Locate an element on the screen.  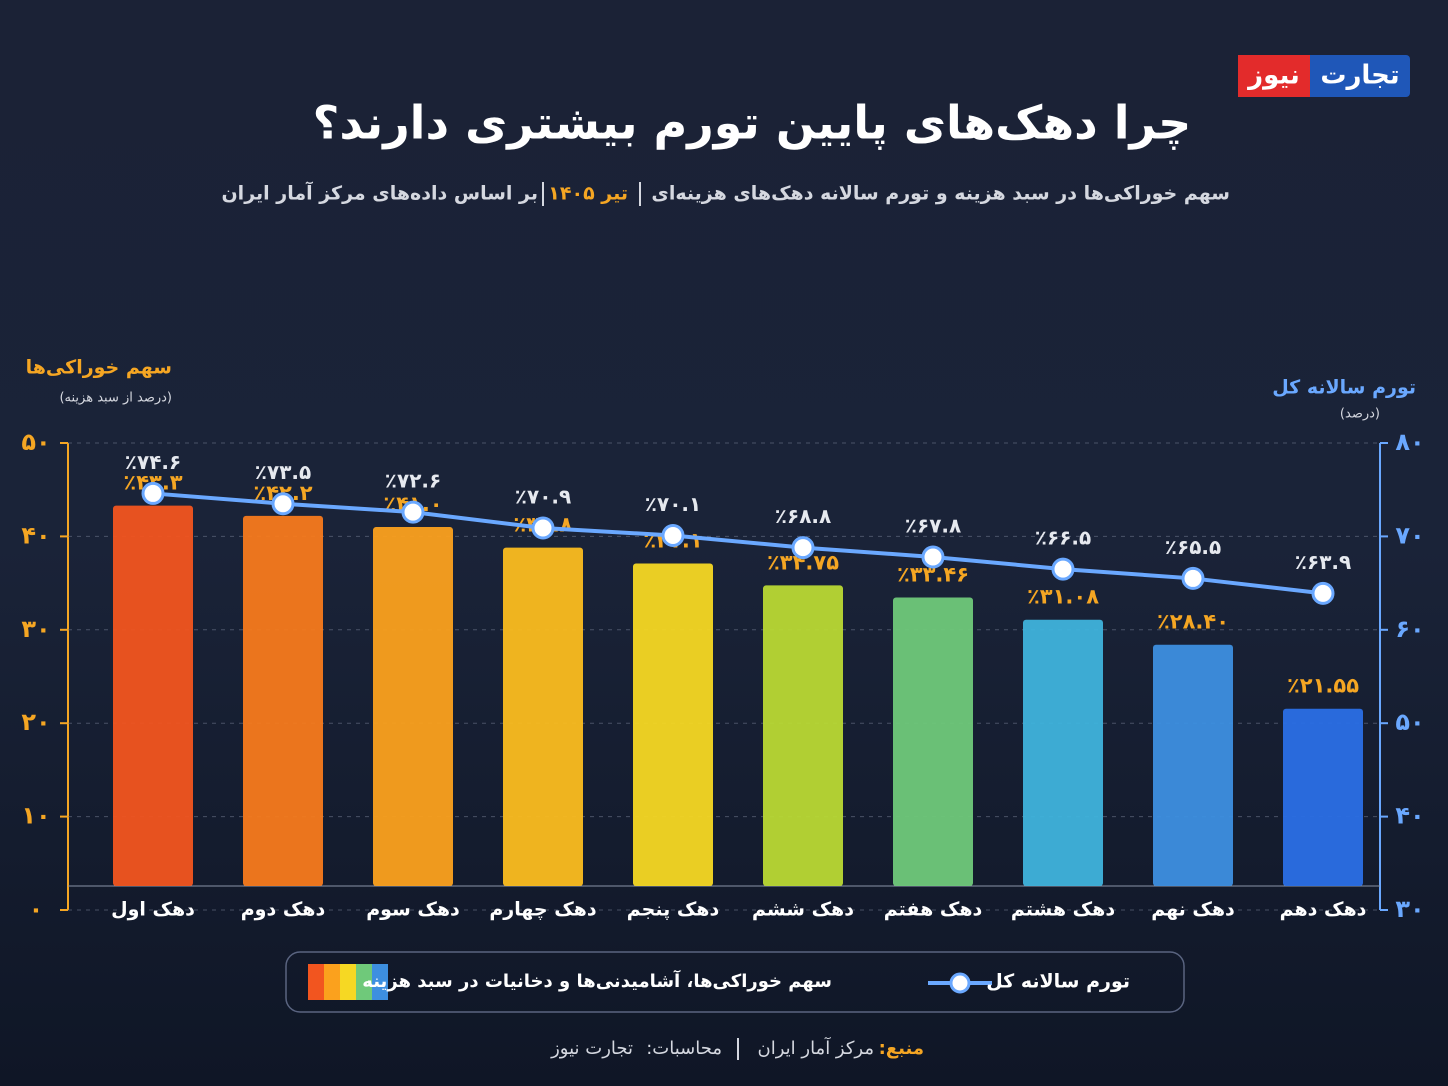
y-axis-title: سهم خوراکی‌ها is located at coordinates (99, 368).